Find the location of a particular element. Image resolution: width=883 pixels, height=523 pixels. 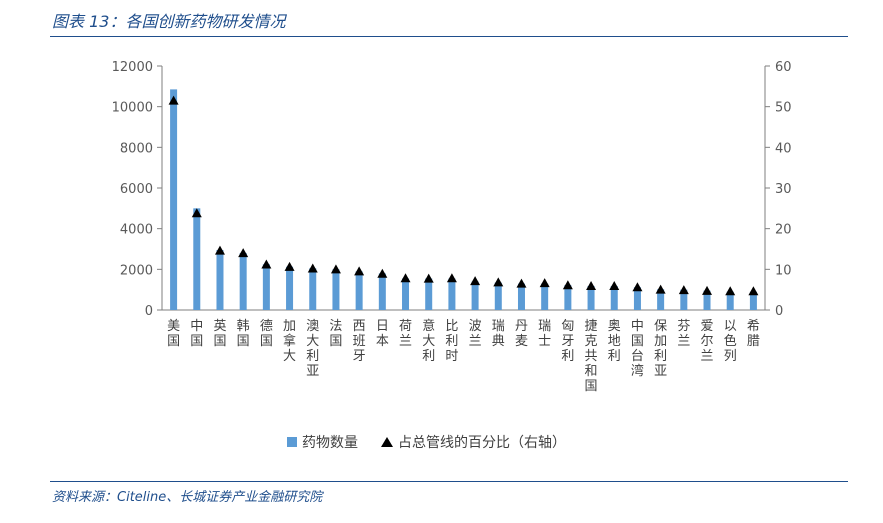

right-tick-label: 40 is located at coordinates (783, 148).